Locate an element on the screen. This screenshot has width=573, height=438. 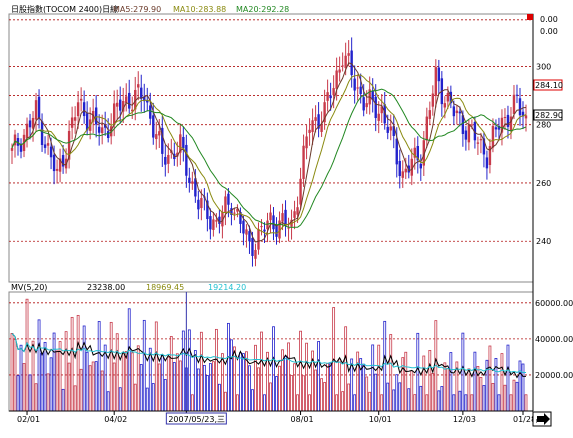
ma10-legend: MA10:283.88 is located at coordinates (199, 9).